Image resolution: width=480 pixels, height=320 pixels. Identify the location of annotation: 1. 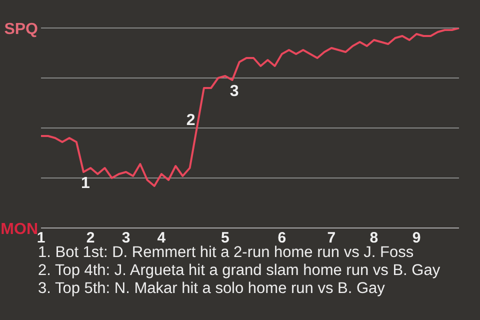
(85, 183).